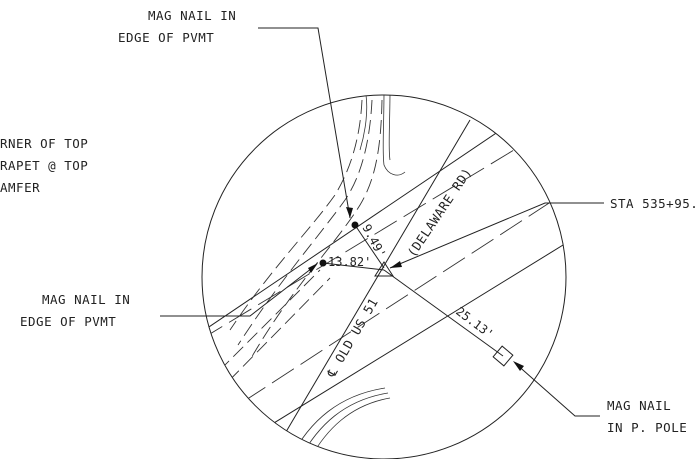 This screenshot has height=459, width=699. I want to click on station-label: STA 535+95.3, so click(654, 203).